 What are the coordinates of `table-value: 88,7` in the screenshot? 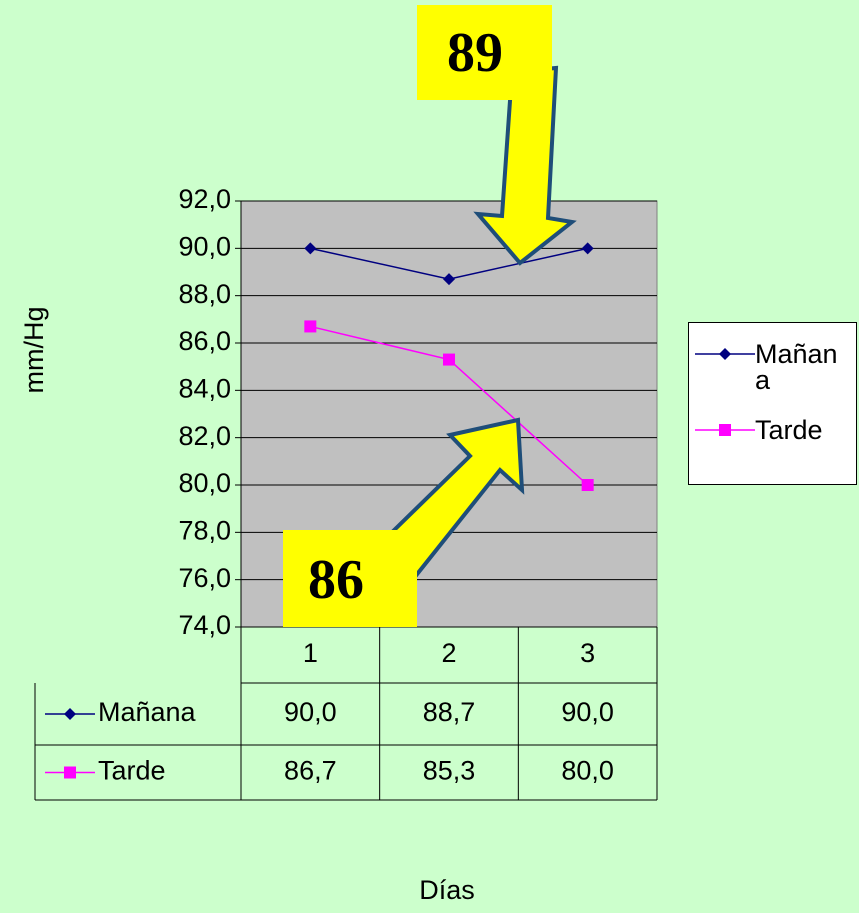 It's located at (449, 712).